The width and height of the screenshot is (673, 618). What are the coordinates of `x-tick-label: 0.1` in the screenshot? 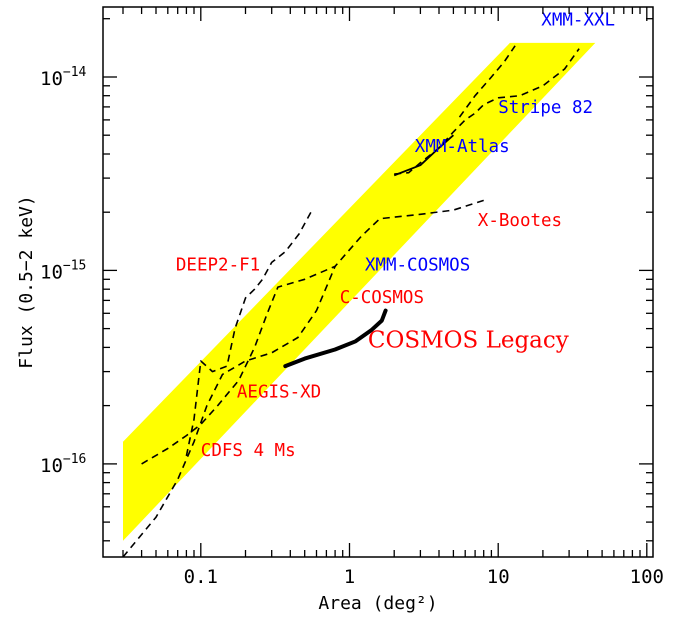 It's located at (201, 577).